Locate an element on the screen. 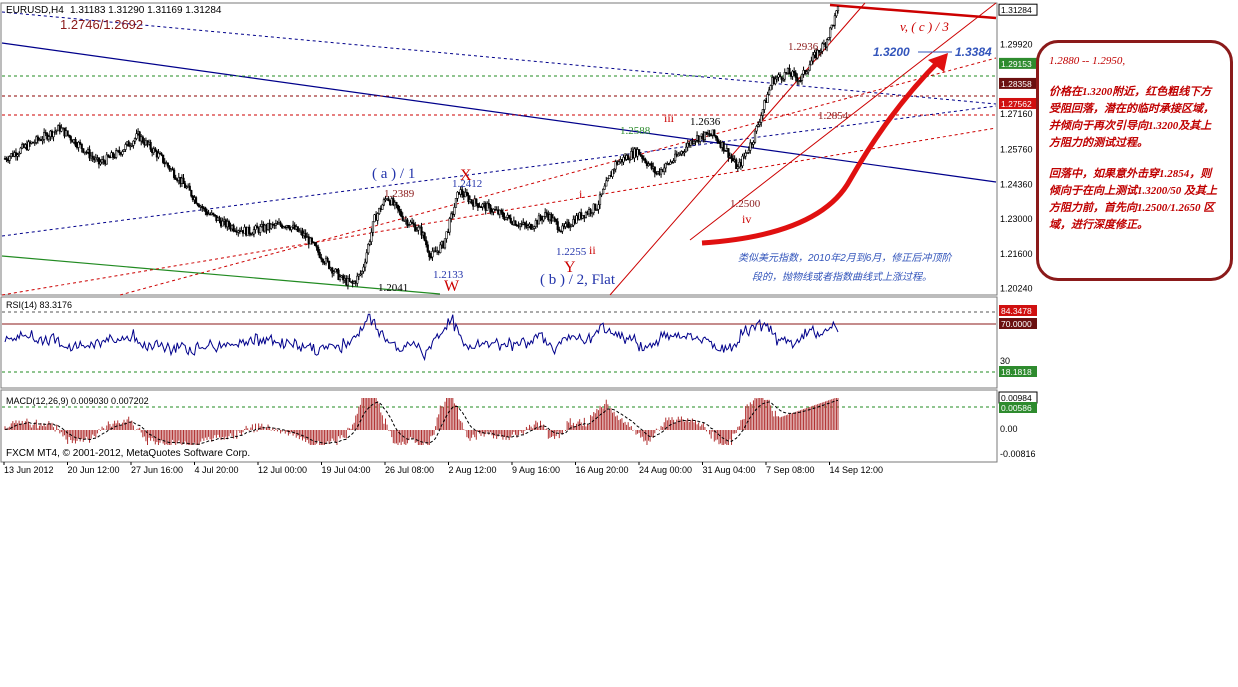 The height and width of the screenshot is (687, 1238). main-price-boxes: 1.31284 1.29153 1.28358 1.27562 is located at coordinates (1018, 56).